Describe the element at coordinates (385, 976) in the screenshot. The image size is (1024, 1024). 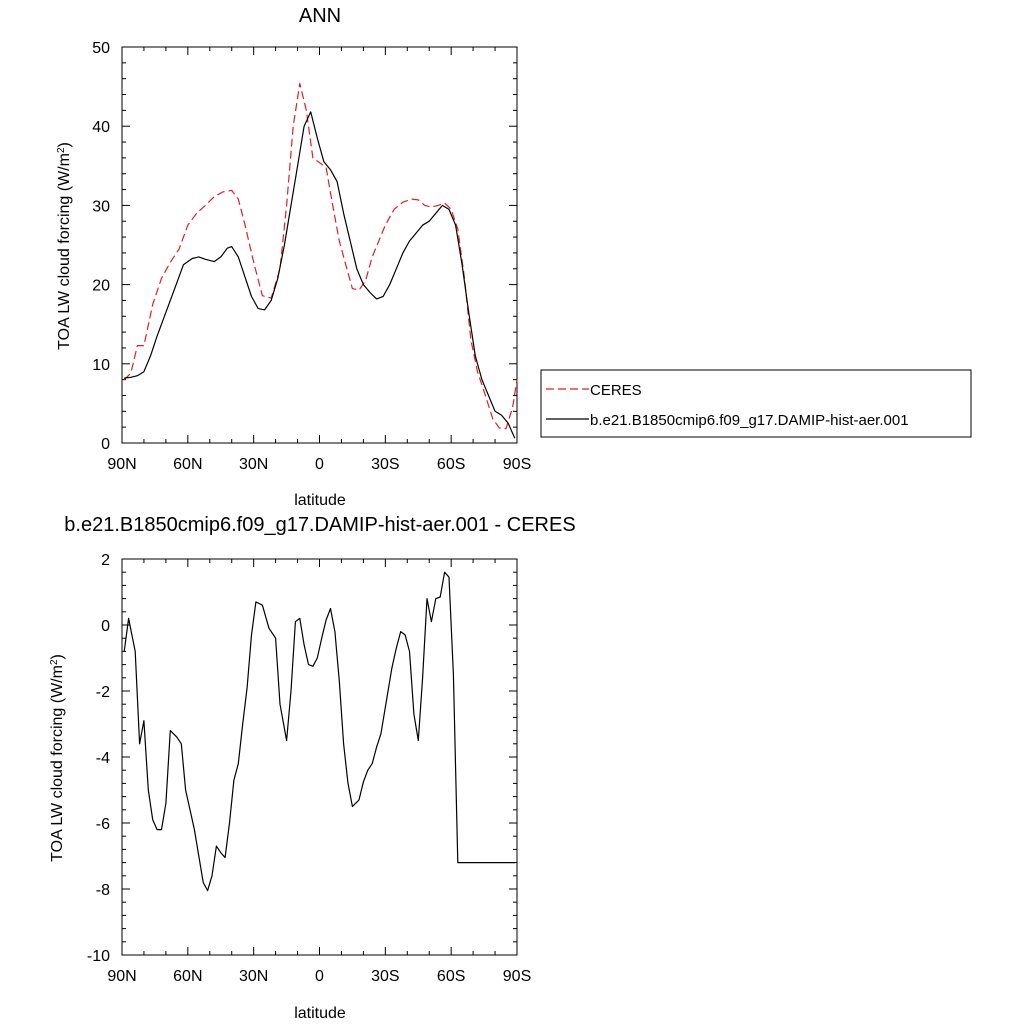
I see `bottom-x-tick-label: 30S` at that location.